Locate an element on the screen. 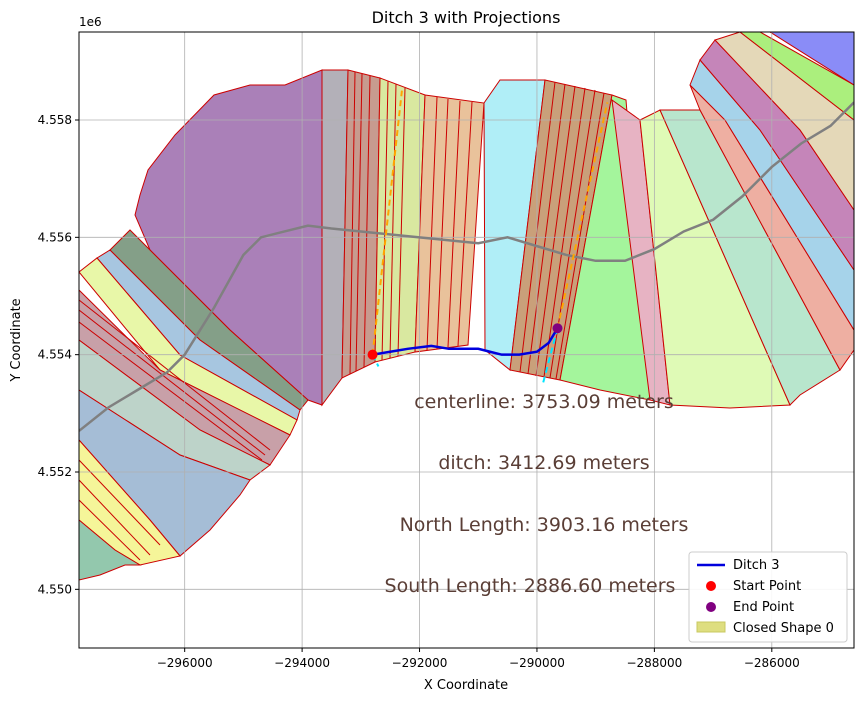 This screenshot has height=701, width=864. y-offset-label: 1e6 is located at coordinates (90, 22).